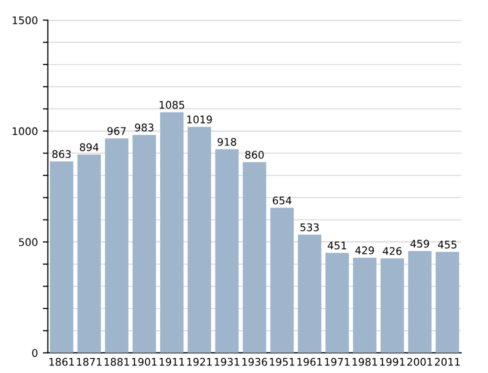  Describe the element at coordinates (172, 104) in the screenshot. I see `data-label: 1085` at that location.